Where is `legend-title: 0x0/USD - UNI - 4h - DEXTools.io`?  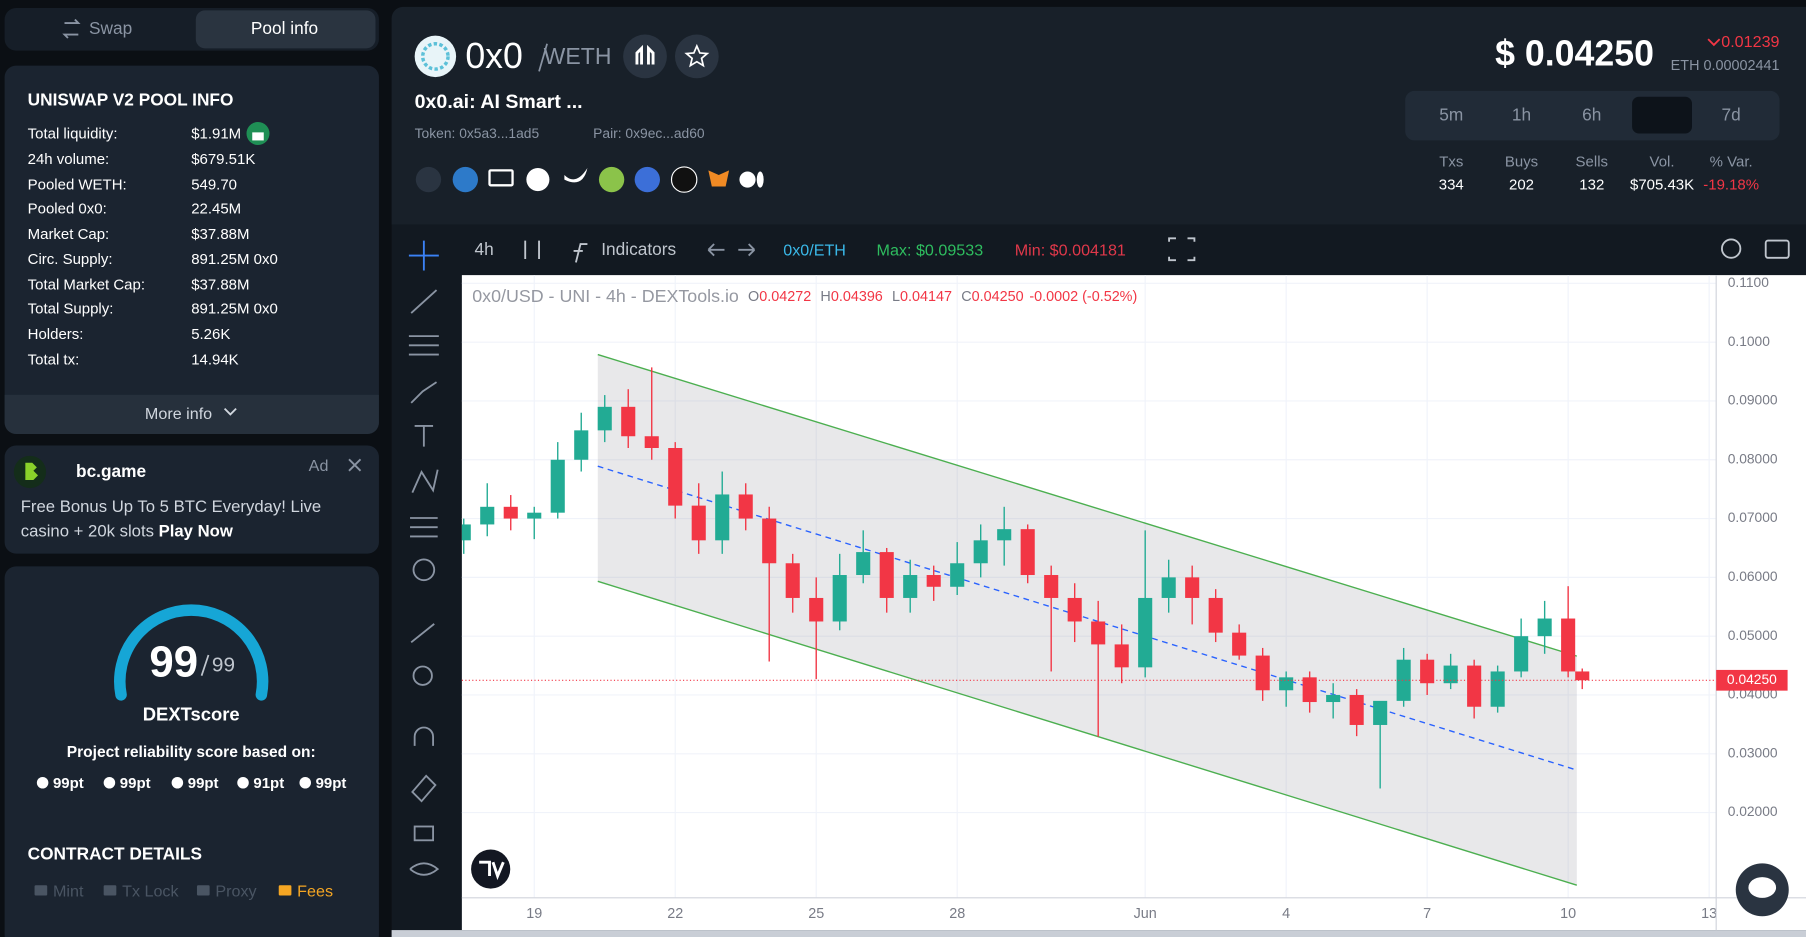 legend-title: 0x0/USD - UNI - 4h - DEXTools.io is located at coordinates (605, 296).